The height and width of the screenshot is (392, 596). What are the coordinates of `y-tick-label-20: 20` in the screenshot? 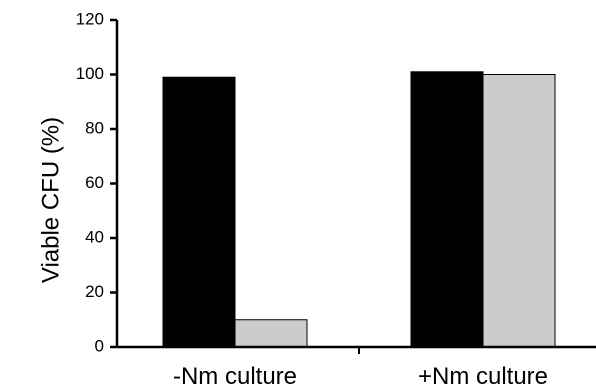 It's located at (94, 291).